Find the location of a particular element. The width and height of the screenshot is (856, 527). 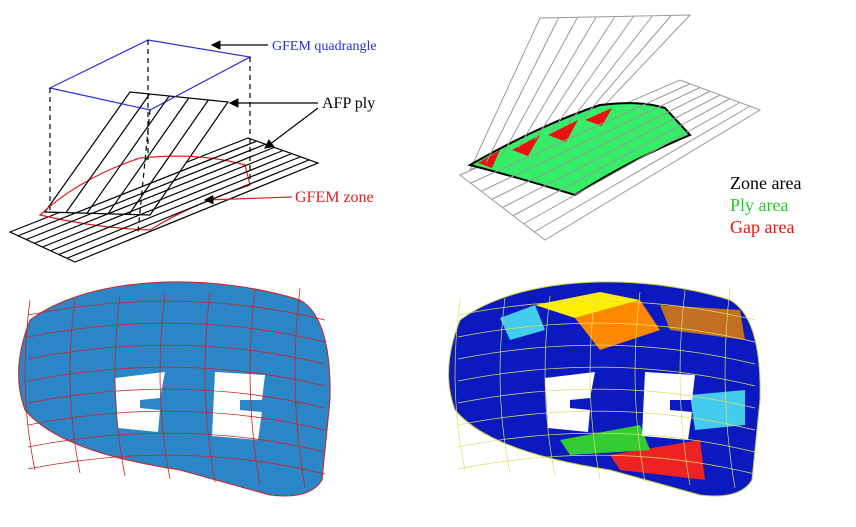

projection-lines is located at coordinates (150, 136).